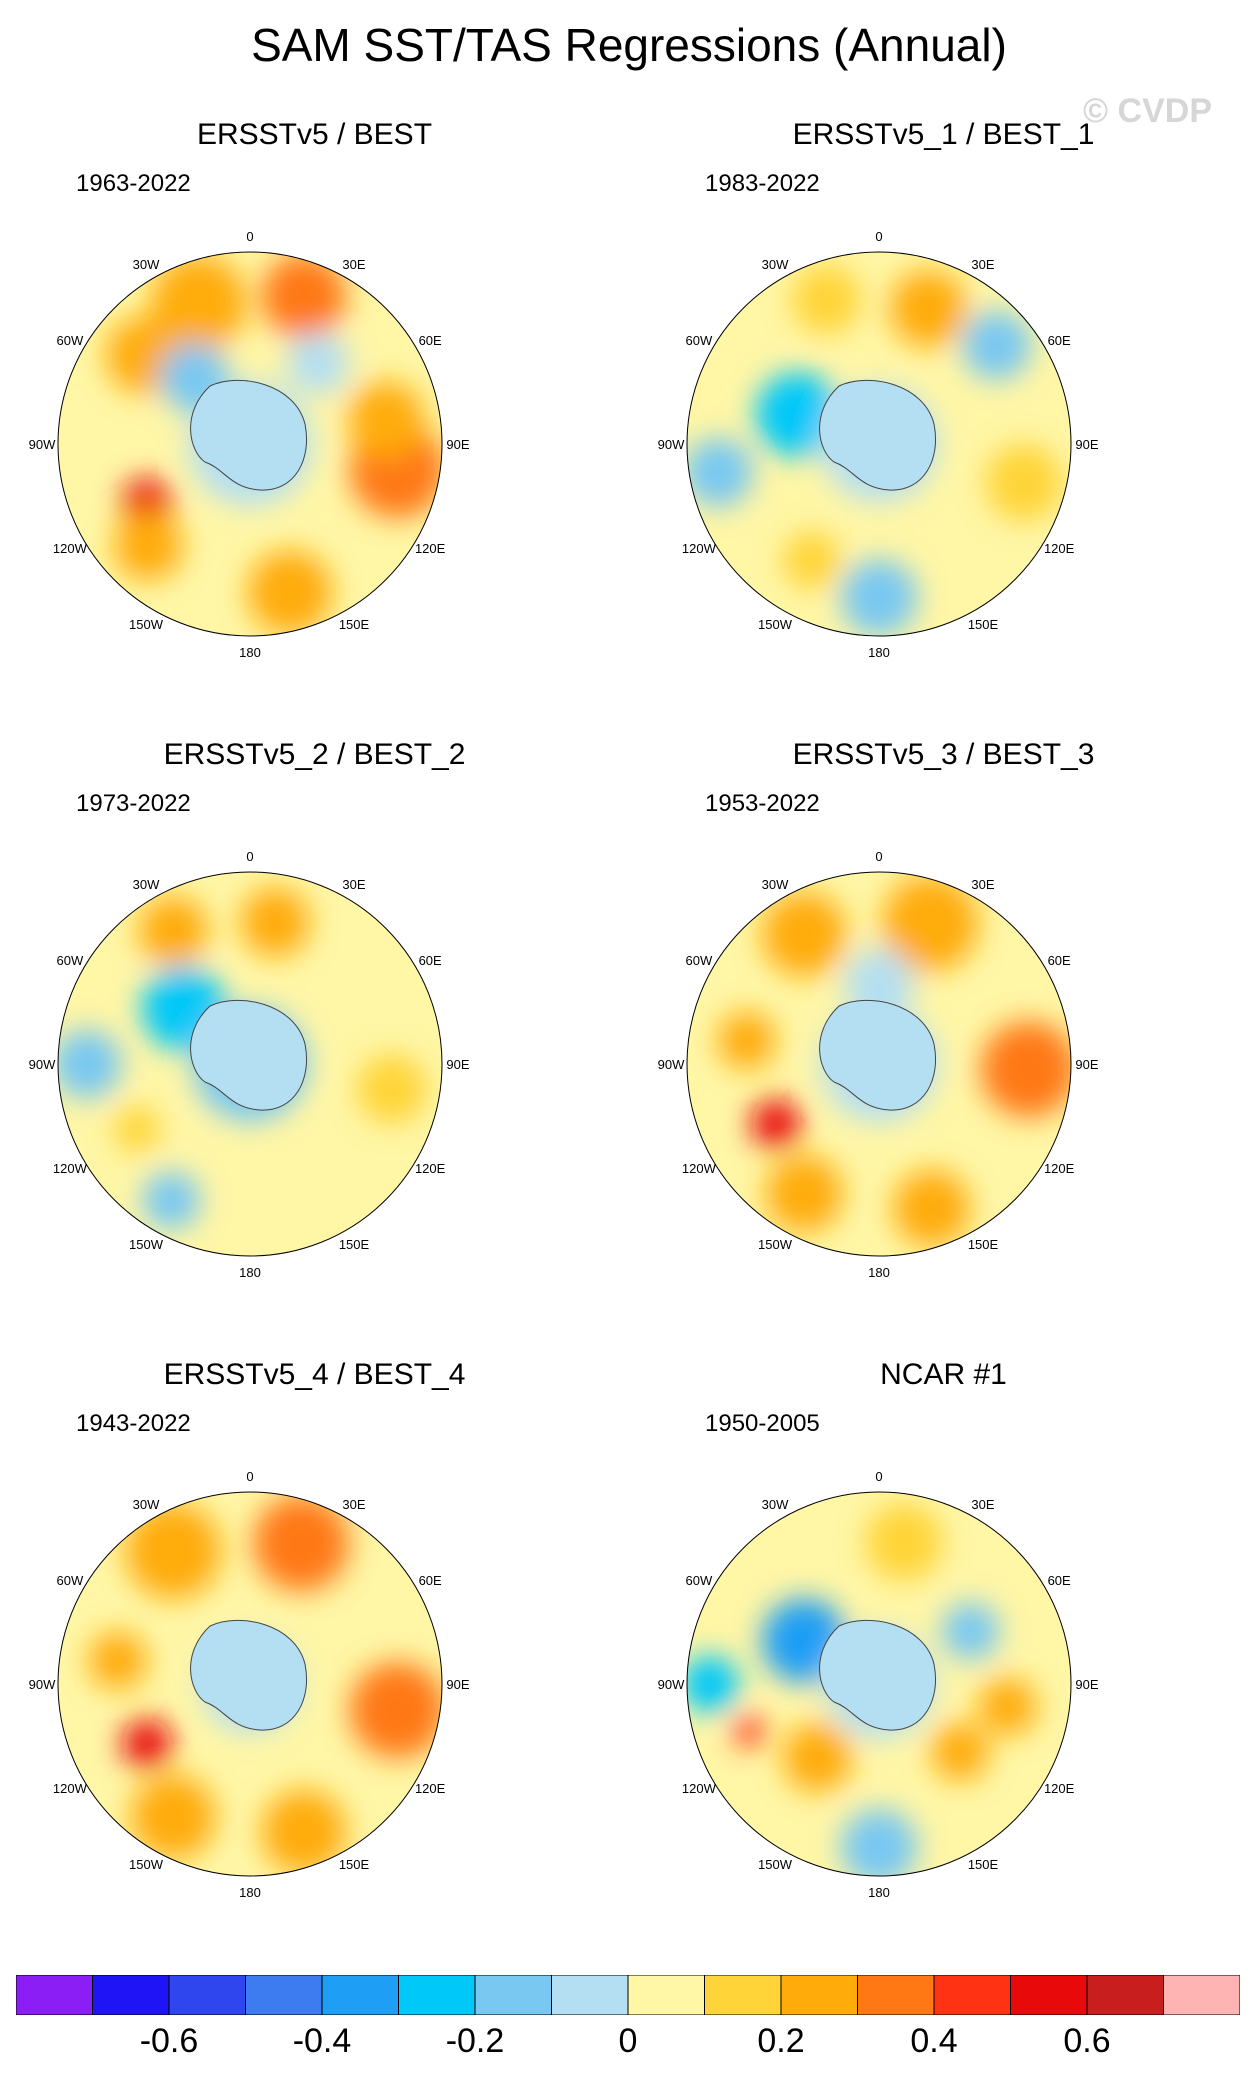  Describe the element at coordinates (781, 2041) in the screenshot. I see `colorbar-tick-label: 0.2` at that location.